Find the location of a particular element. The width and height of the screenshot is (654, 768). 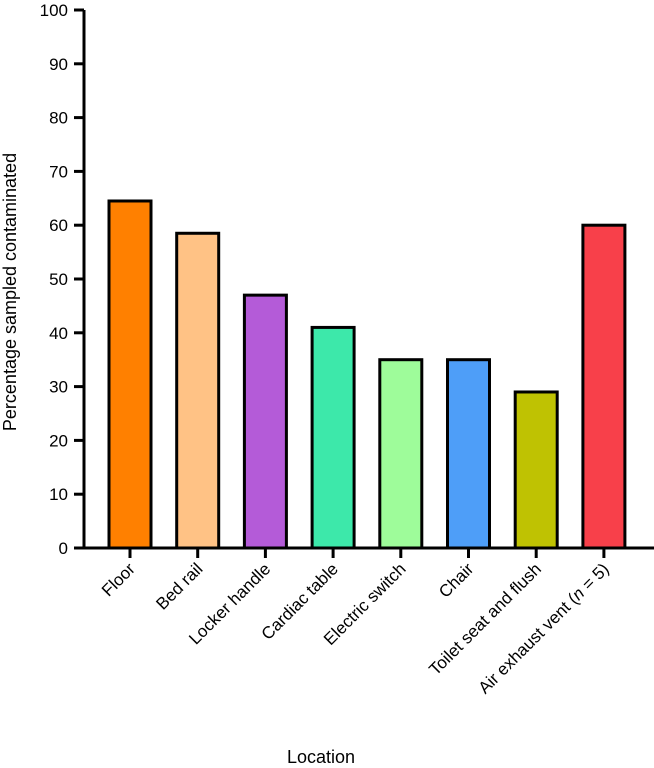

y-tick-label: 50 is located at coordinates (58, 279).